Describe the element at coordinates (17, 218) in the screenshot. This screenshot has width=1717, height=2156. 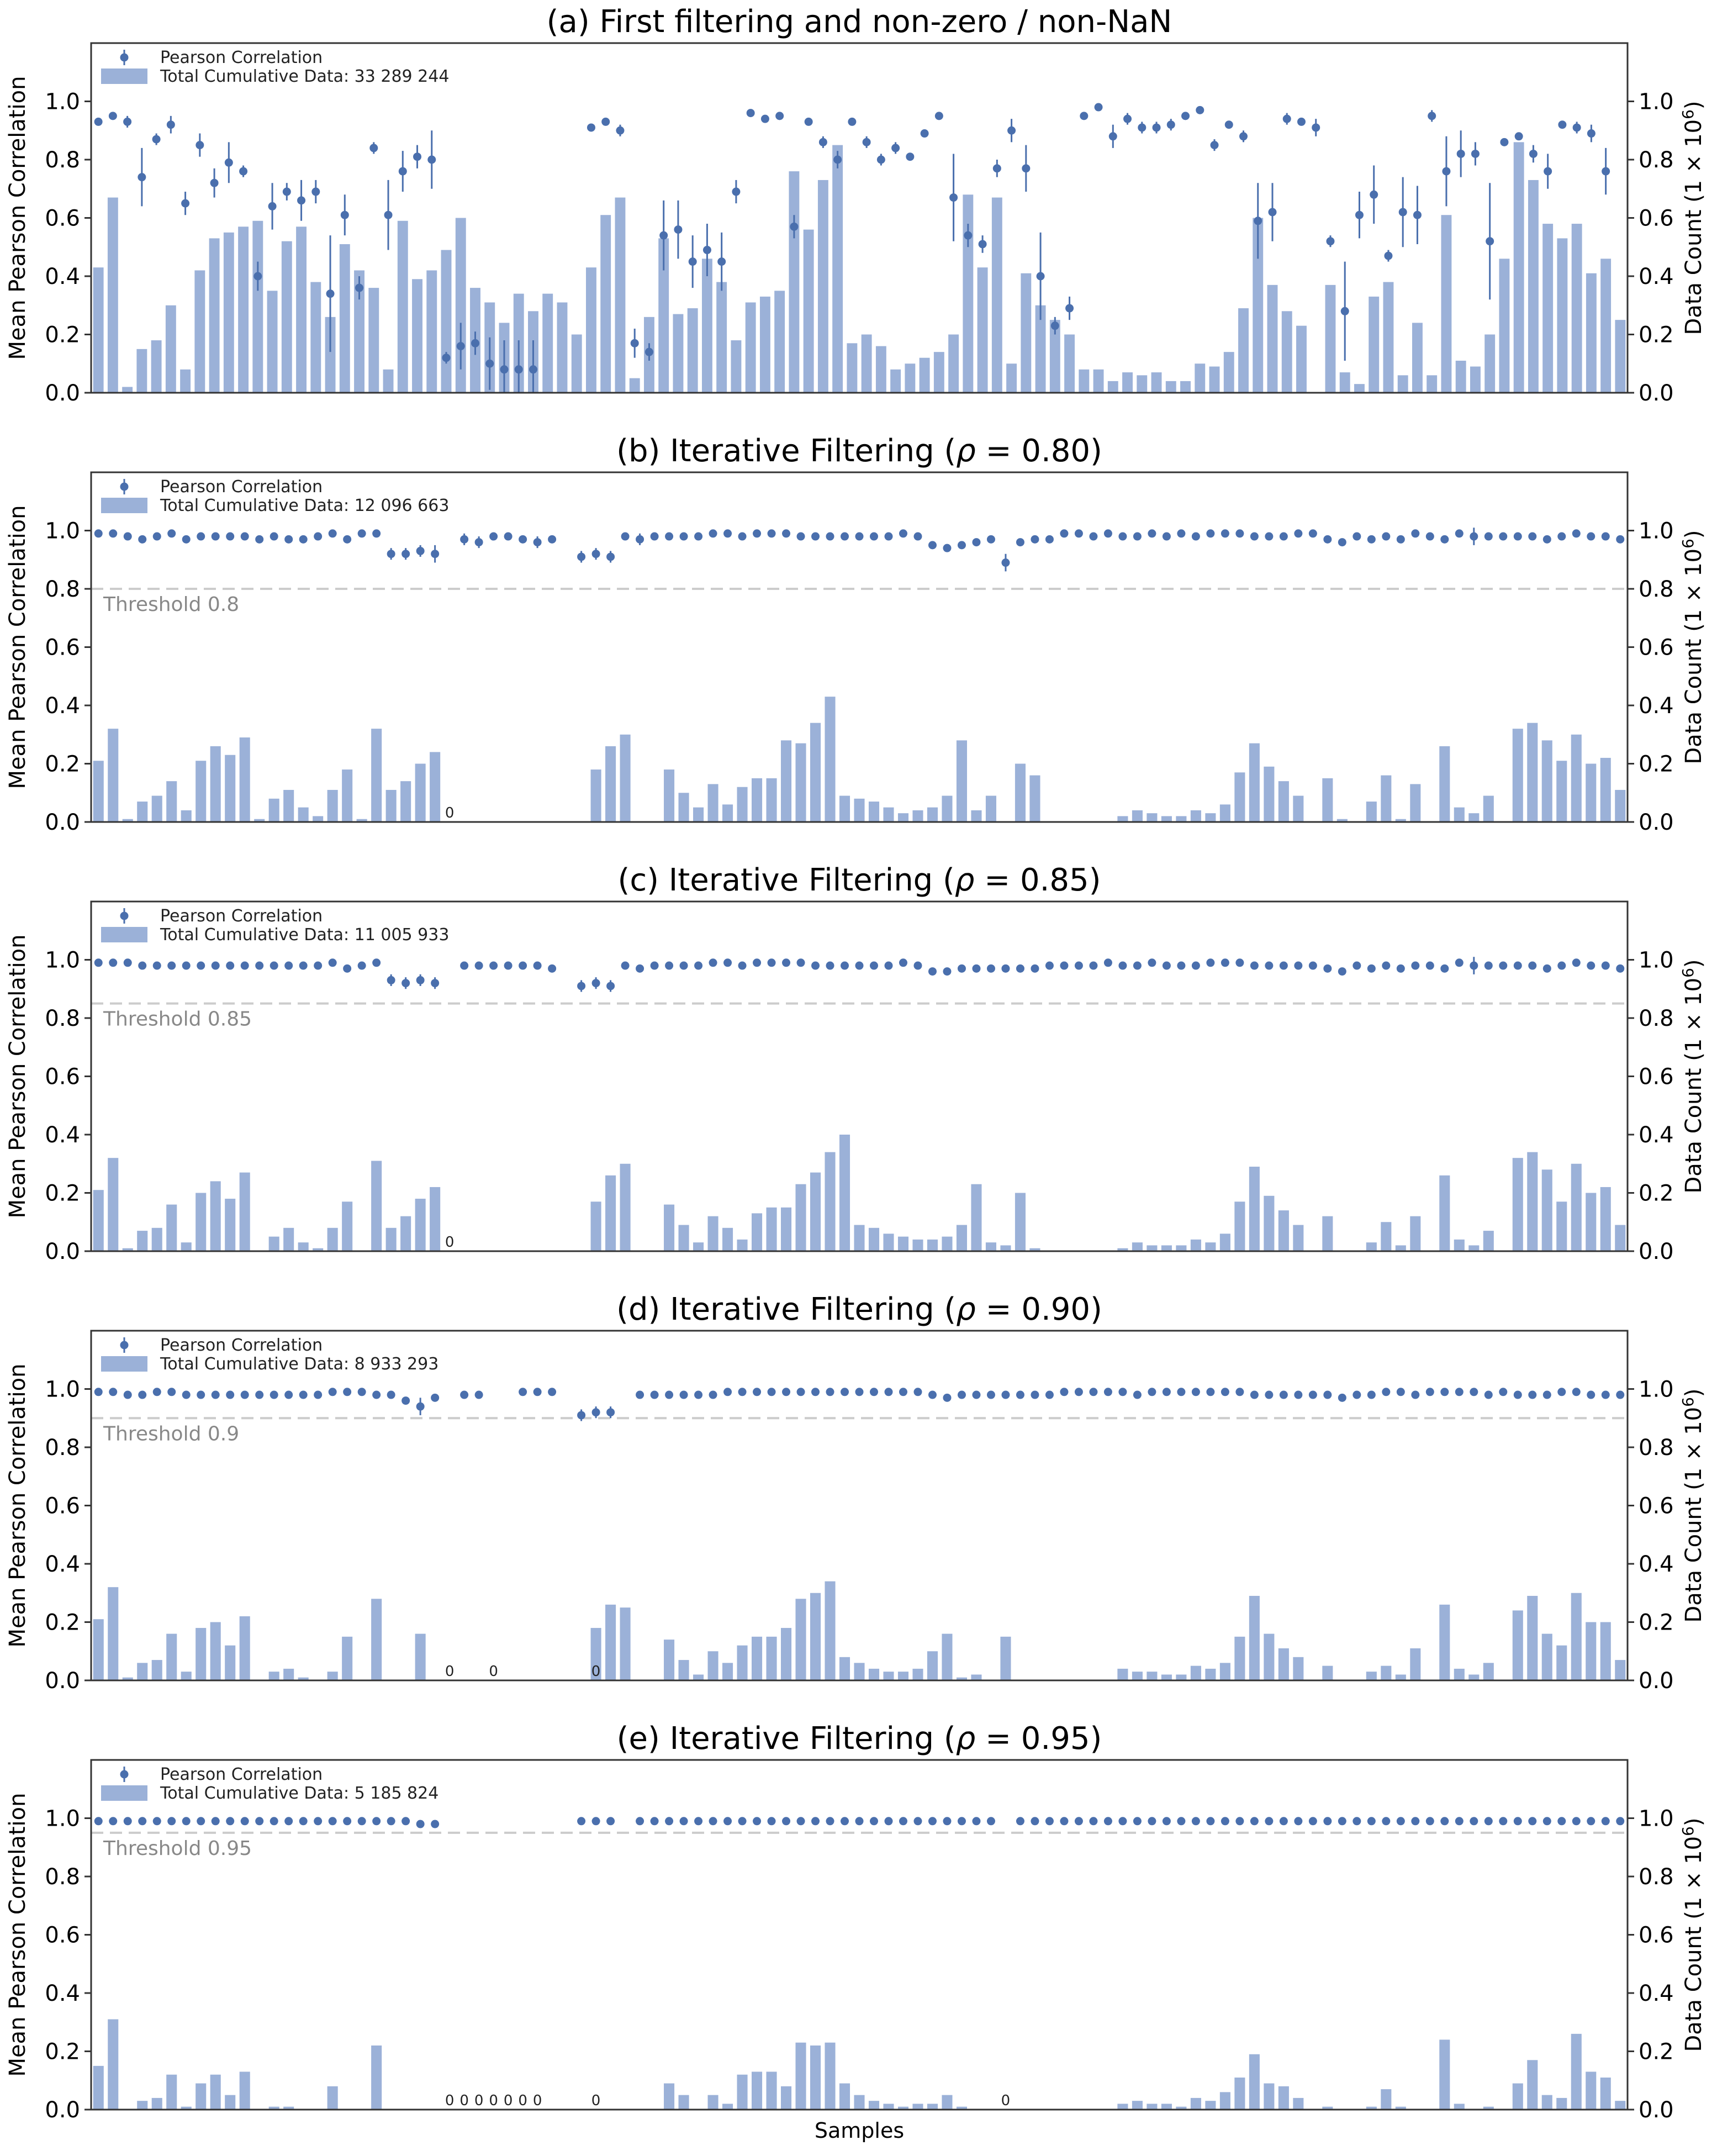
I see `y-axis-label-left: Mean Pearson Correlation` at that location.